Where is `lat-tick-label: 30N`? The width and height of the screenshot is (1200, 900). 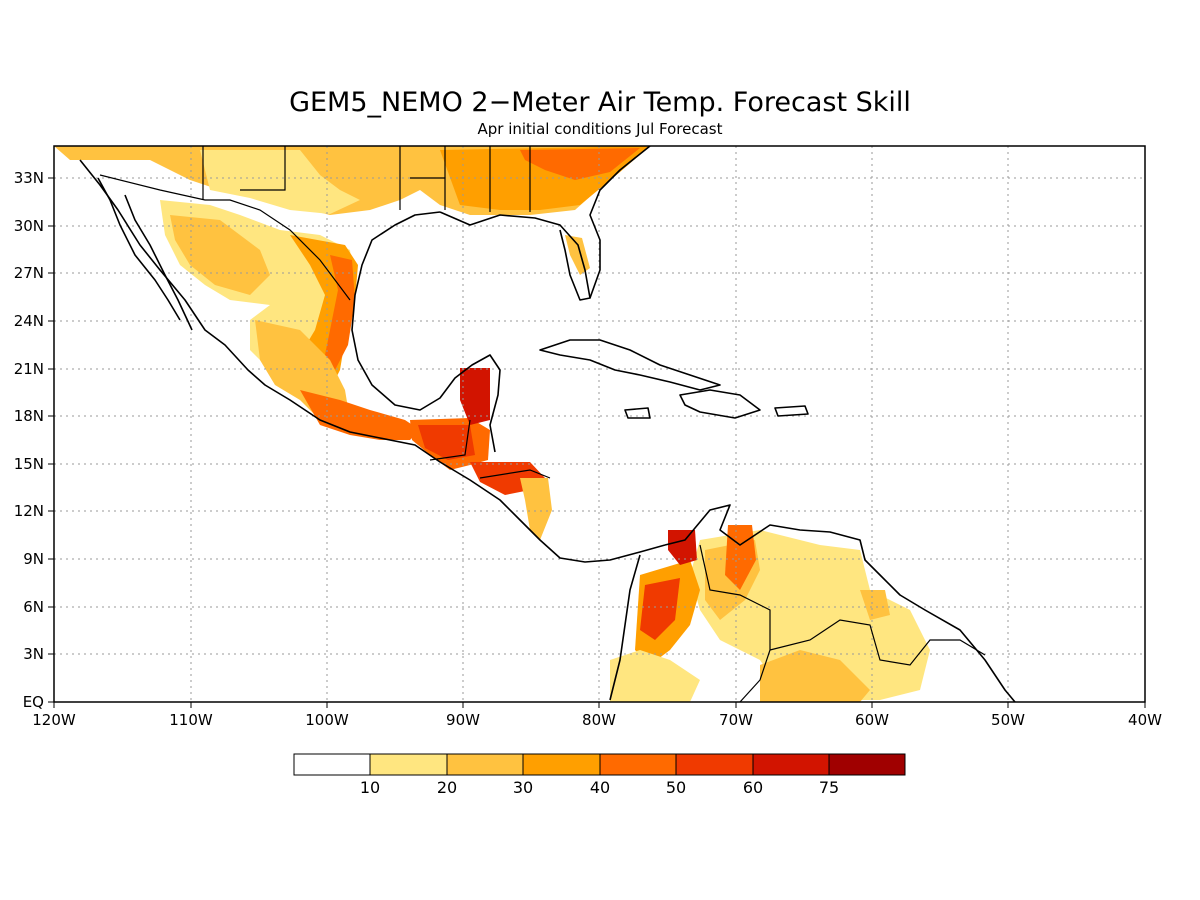 lat-tick-label: 30N is located at coordinates (29, 226).